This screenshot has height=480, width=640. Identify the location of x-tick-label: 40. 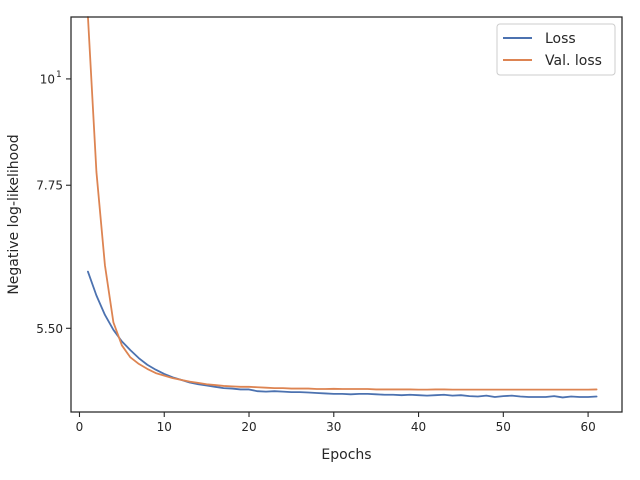
(418, 427).